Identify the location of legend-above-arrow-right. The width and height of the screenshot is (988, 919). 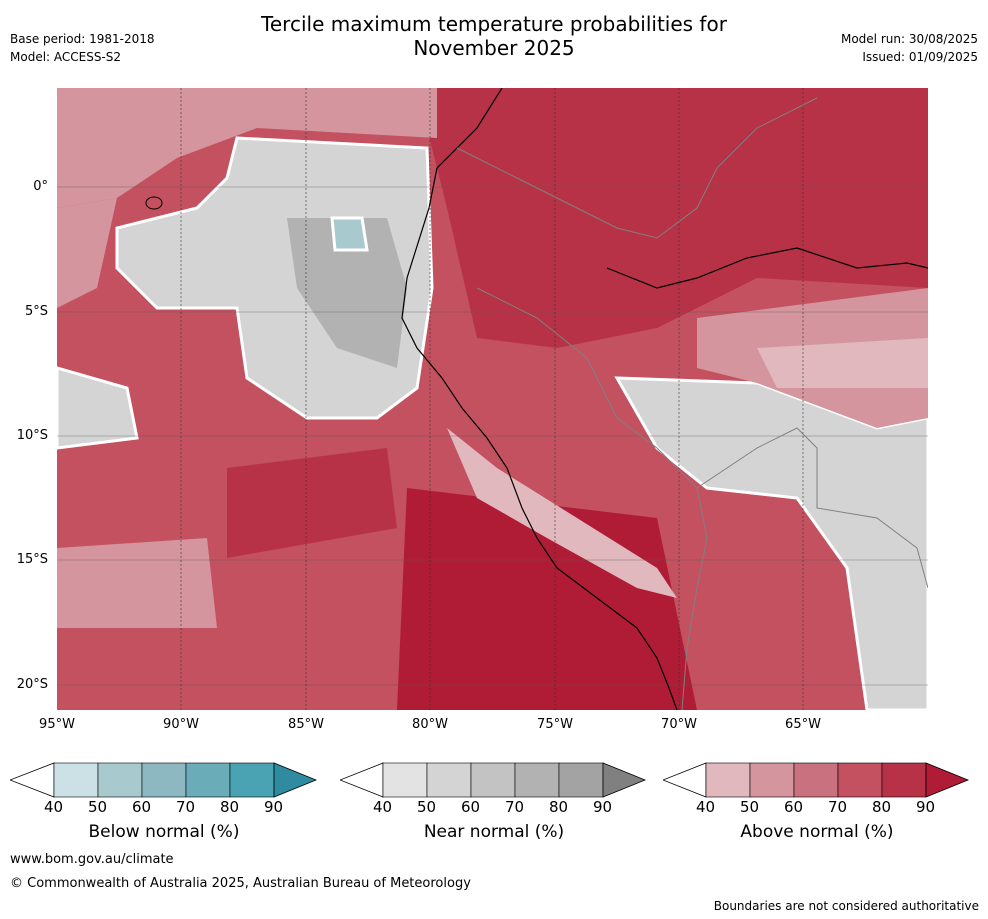
(947, 780).